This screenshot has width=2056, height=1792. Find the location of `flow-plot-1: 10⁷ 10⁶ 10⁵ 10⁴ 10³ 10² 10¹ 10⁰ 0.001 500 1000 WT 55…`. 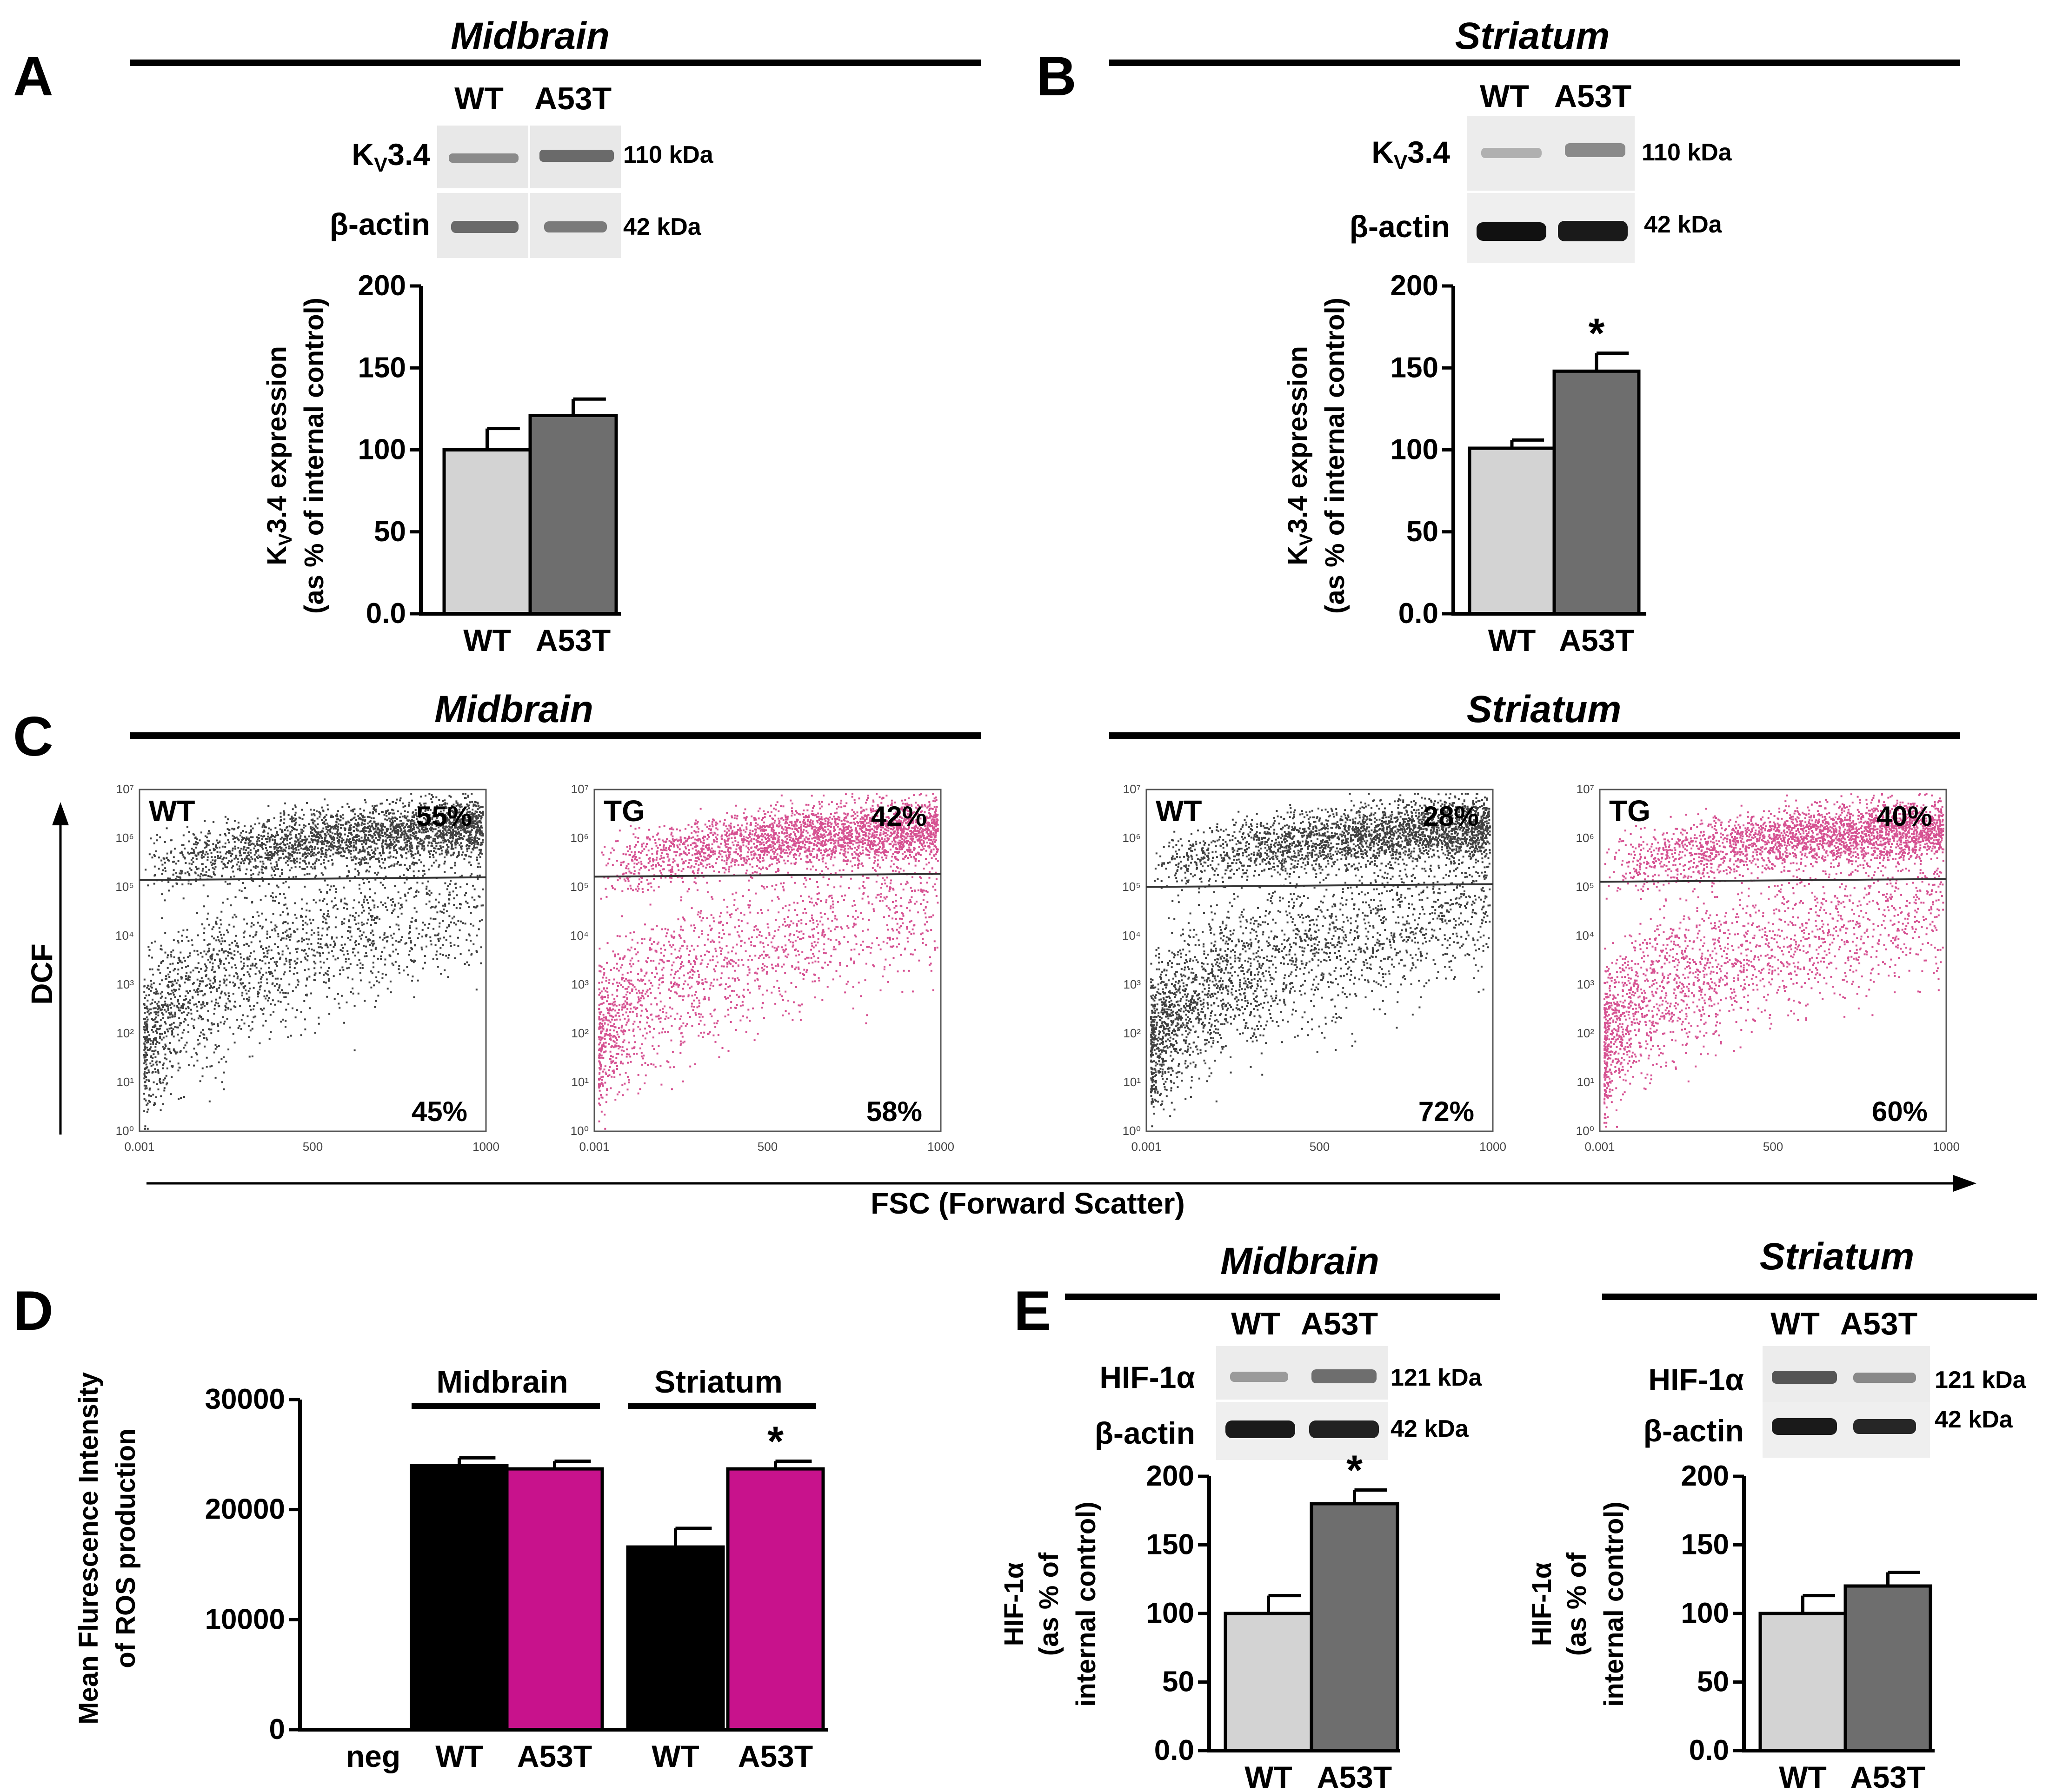

flow-plot-1: 10⁷ 10⁶ 10⁵ 10⁴ 10³ 10² 10¹ 10⁰ 0.001 500 1000 WT 55… is located at coordinates (307, 968).